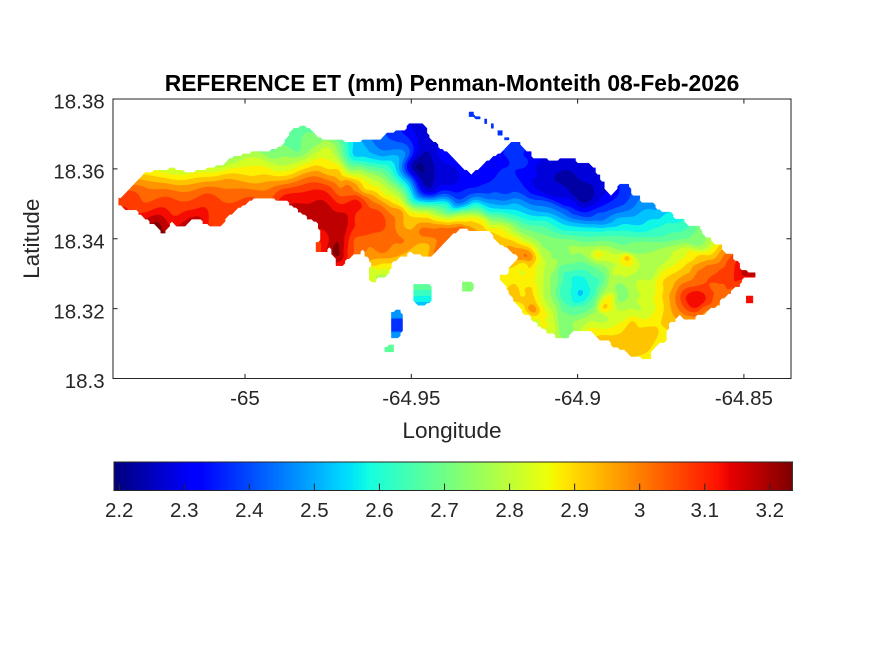 The image size is (875, 661). Describe the element at coordinates (451, 430) in the screenshot. I see `svg-text: Longitude` at that location.